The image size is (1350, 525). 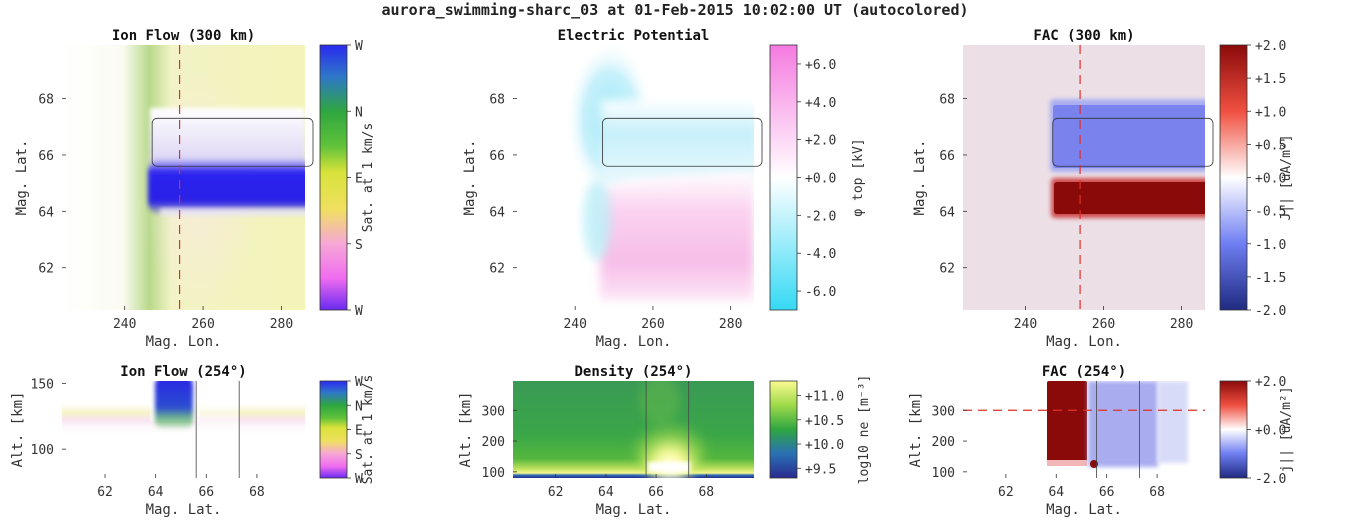 I want to click on colorbar-label: j|| [uA/m²], so click(x=1286, y=429).